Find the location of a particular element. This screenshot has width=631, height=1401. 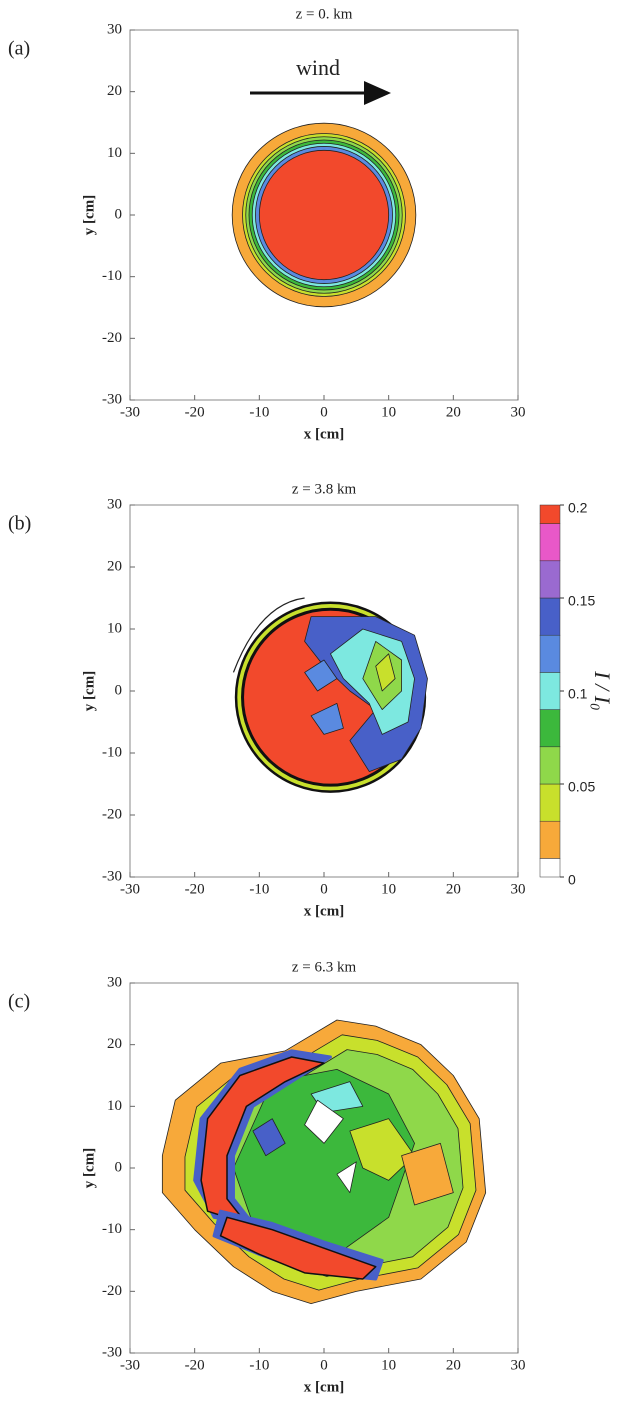

colorbar-tick-label: 0.05 is located at coordinates (581, 787).